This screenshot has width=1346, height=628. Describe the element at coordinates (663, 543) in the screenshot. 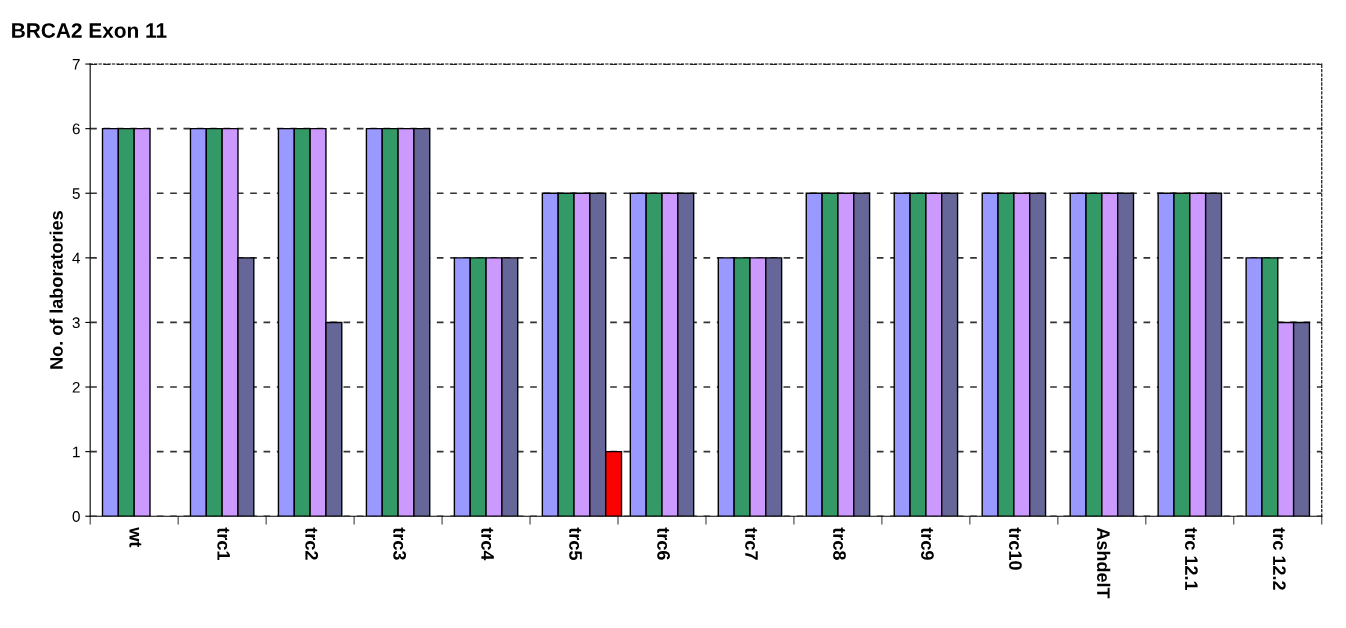

I see `x-tick-label: trc6` at that location.